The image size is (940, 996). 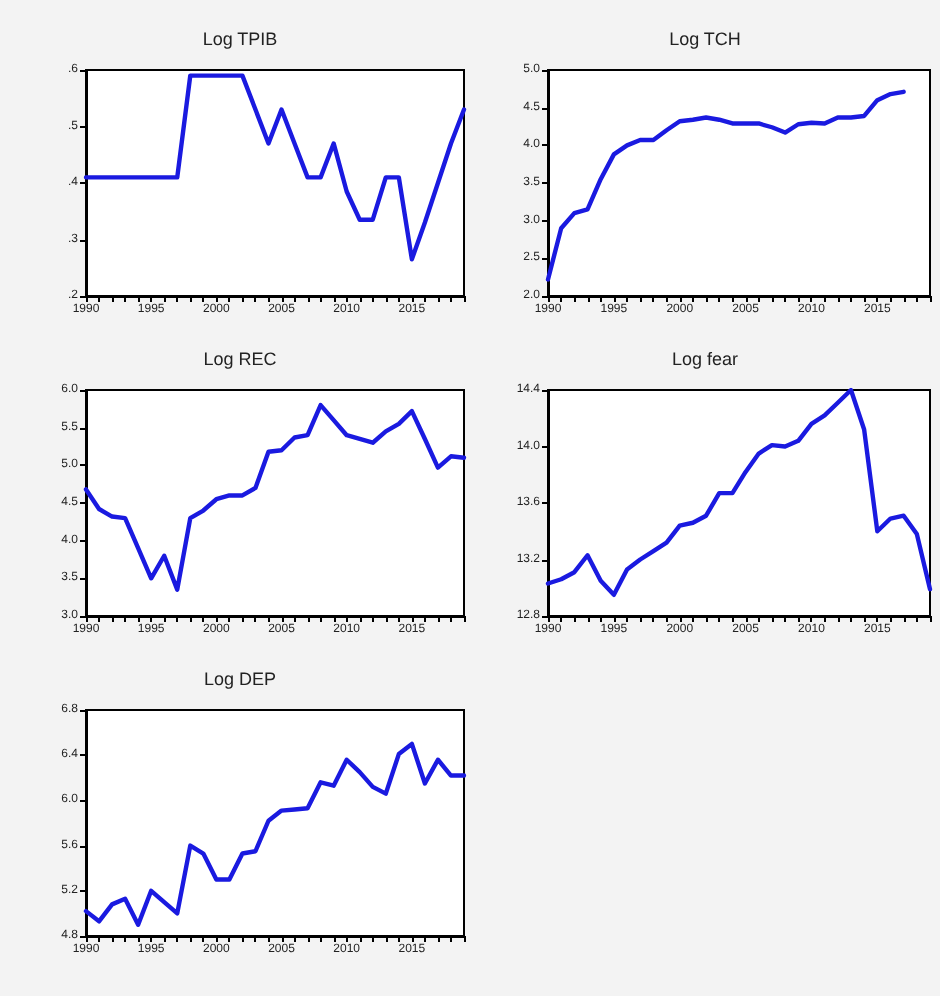 I want to click on chart-title: Log DEP, so click(x=240, y=679).